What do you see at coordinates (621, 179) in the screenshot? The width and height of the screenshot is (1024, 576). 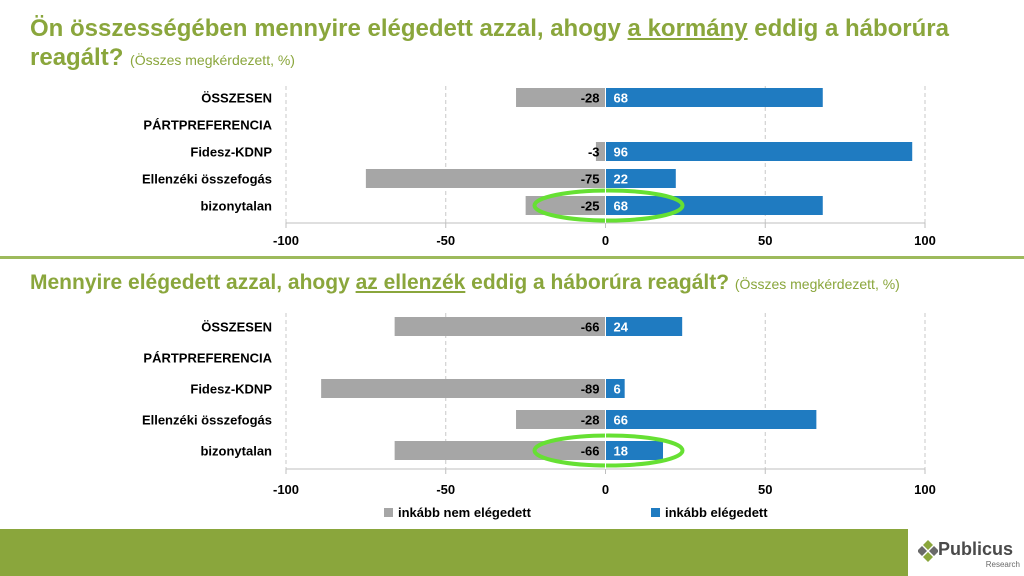 I see `data-label-satisfied: 22` at bounding box center [621, 179].